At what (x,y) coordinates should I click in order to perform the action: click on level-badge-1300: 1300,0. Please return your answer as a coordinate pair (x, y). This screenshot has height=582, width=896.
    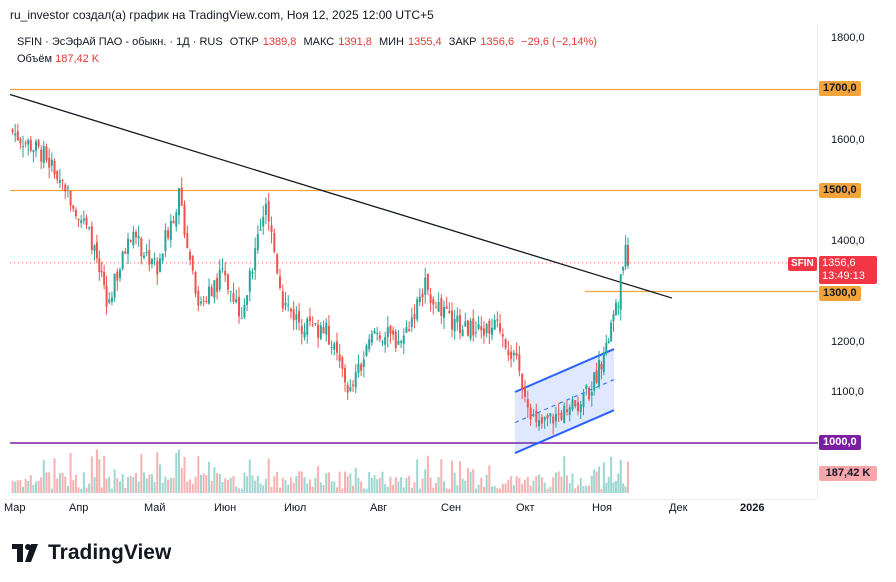
    Looking at the image, I should click on (840, 293).